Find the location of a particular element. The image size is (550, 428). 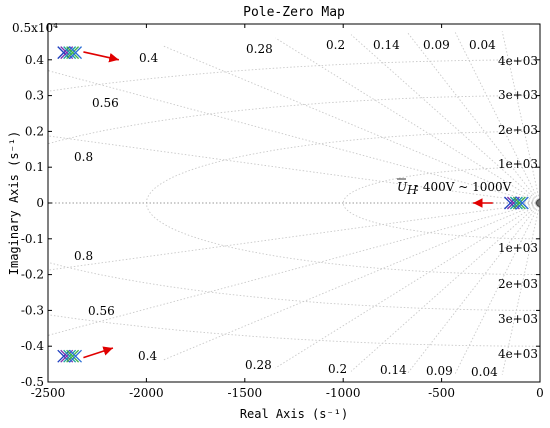

annotation-subscript: H is located at coordinates (412, 190).